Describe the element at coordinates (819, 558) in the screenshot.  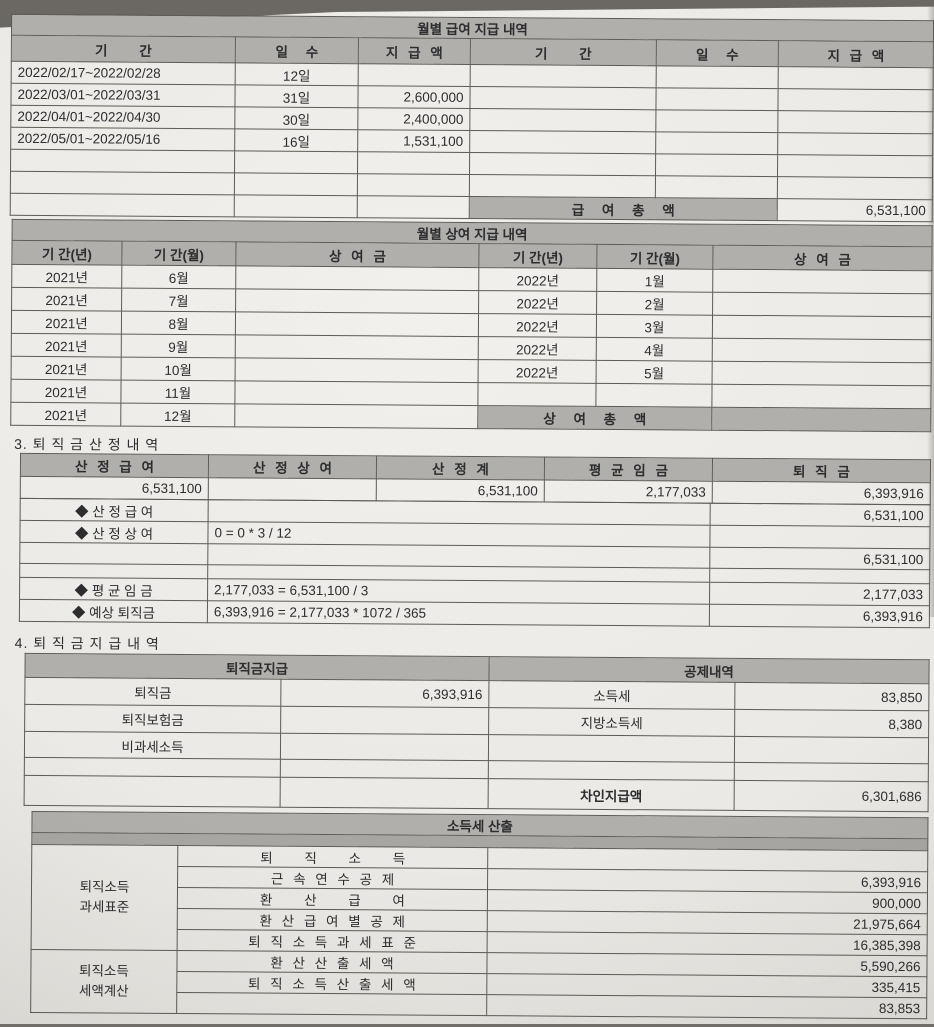
I see `calc-detail-value: 6,531,100` at that location.